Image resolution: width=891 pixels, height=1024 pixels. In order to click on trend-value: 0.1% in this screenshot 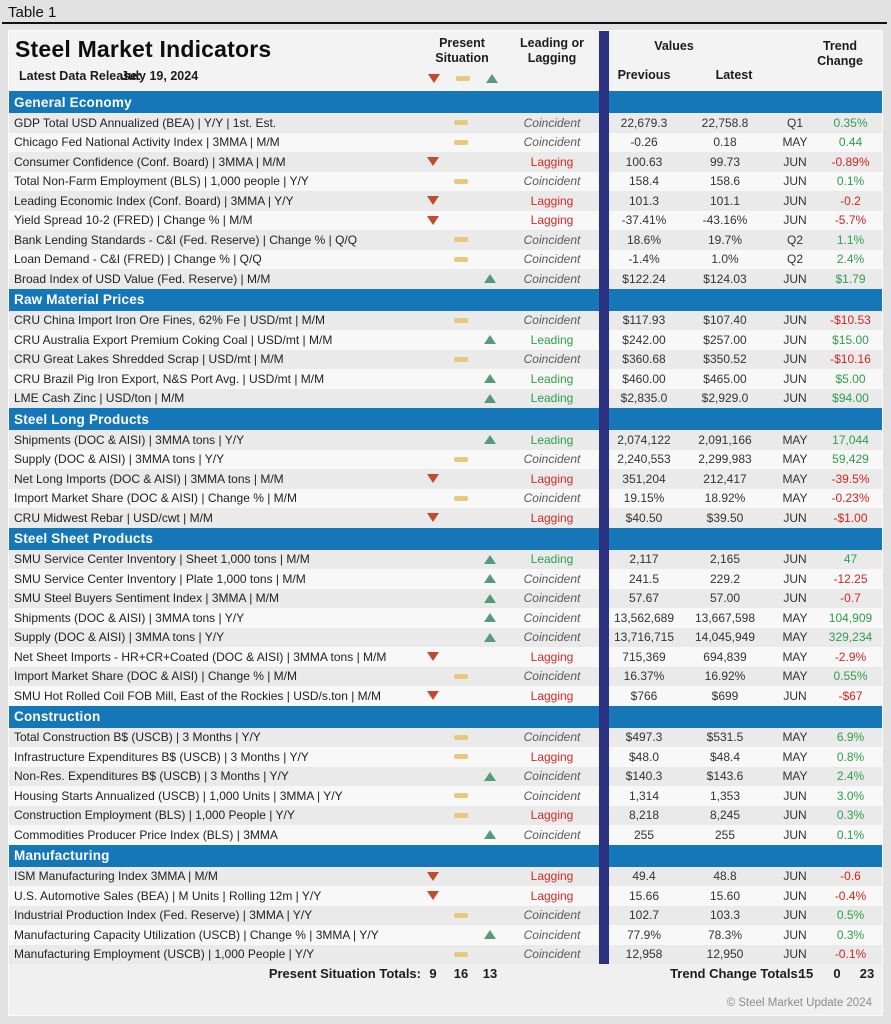, I will do `click(850, 834)`.